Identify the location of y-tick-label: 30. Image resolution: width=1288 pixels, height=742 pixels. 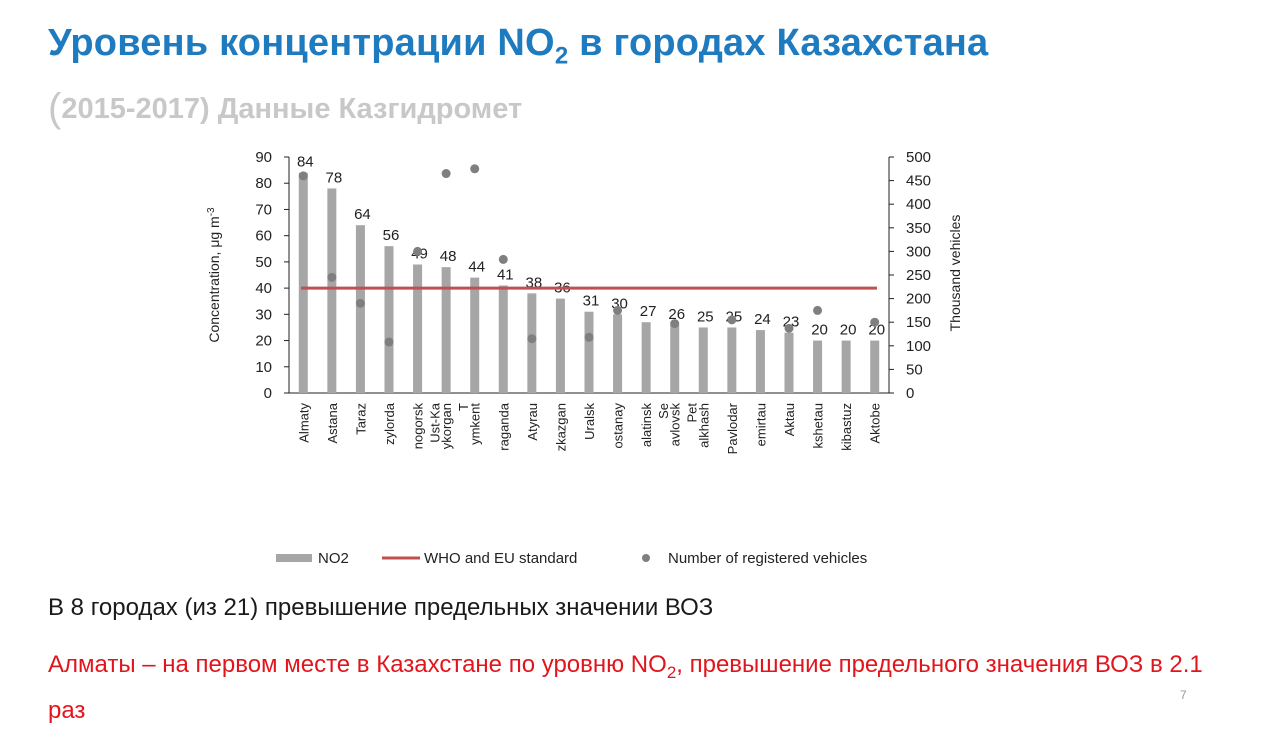
(263, 314).